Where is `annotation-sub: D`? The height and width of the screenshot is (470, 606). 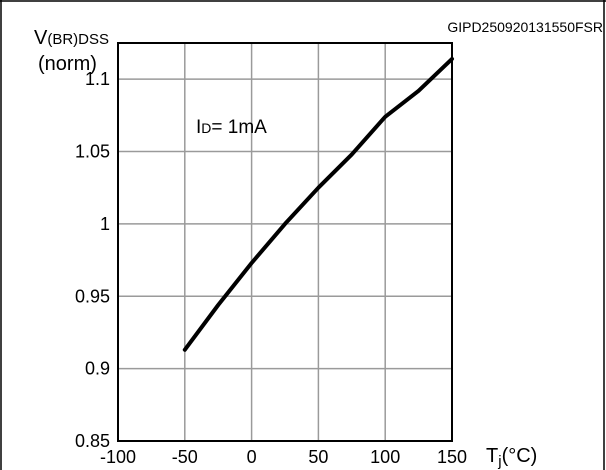 annotation-sub: D is located at coordinates (206, 128).